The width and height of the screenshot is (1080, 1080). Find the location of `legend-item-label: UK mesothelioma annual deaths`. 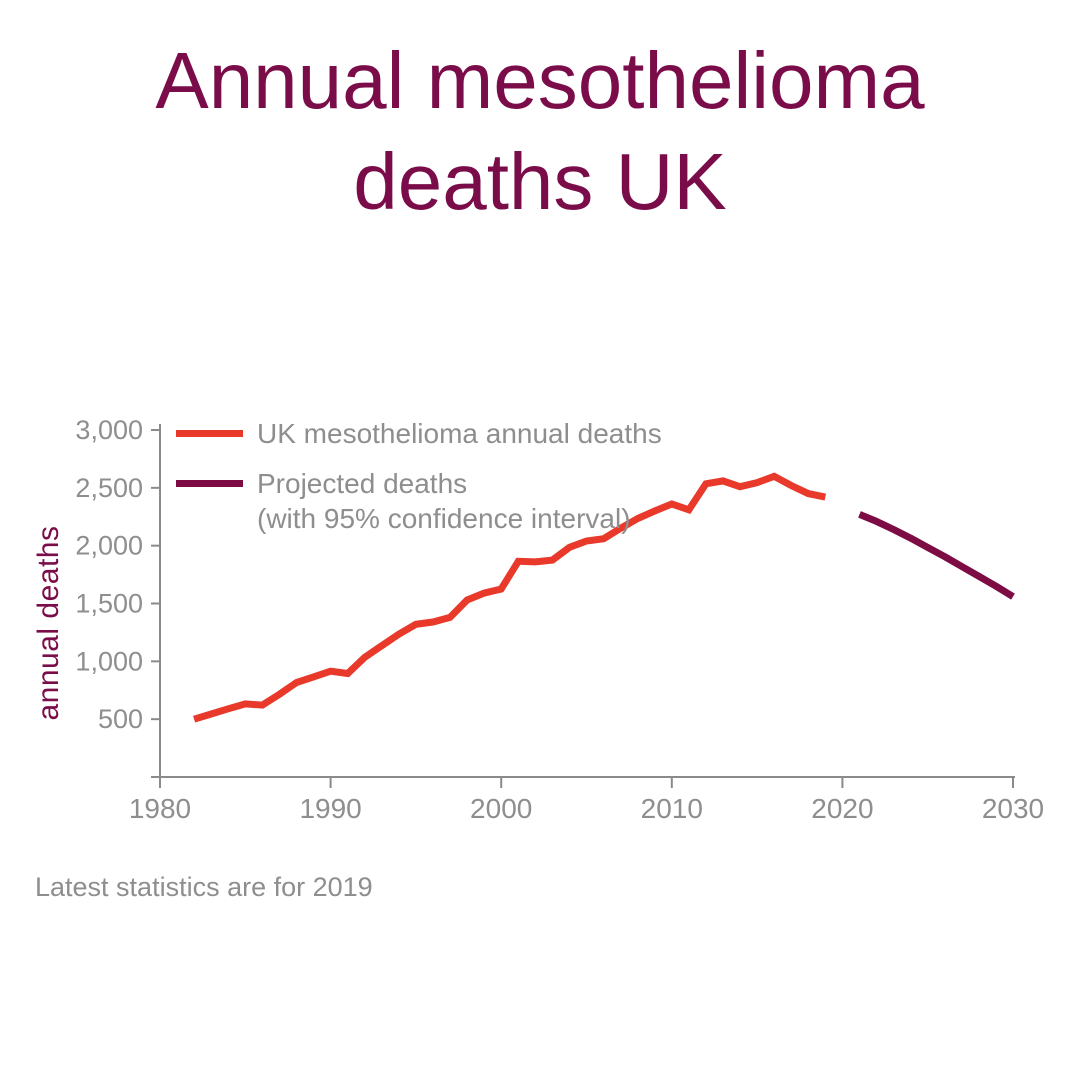

legend-item-label: UK mesothelioma annual deaths is located at coordinates (459, 433).